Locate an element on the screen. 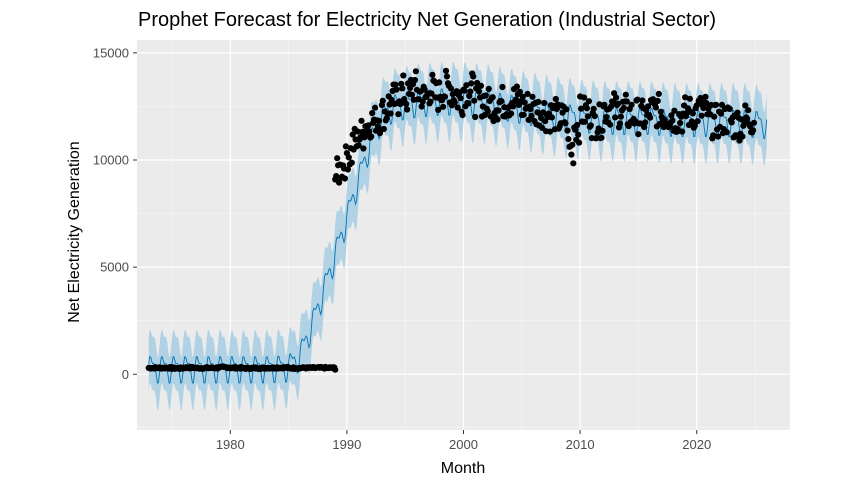 The width and height of the screenshot is (858, 487). x-tick-label: 2000 is located at coordinates (463, 444).